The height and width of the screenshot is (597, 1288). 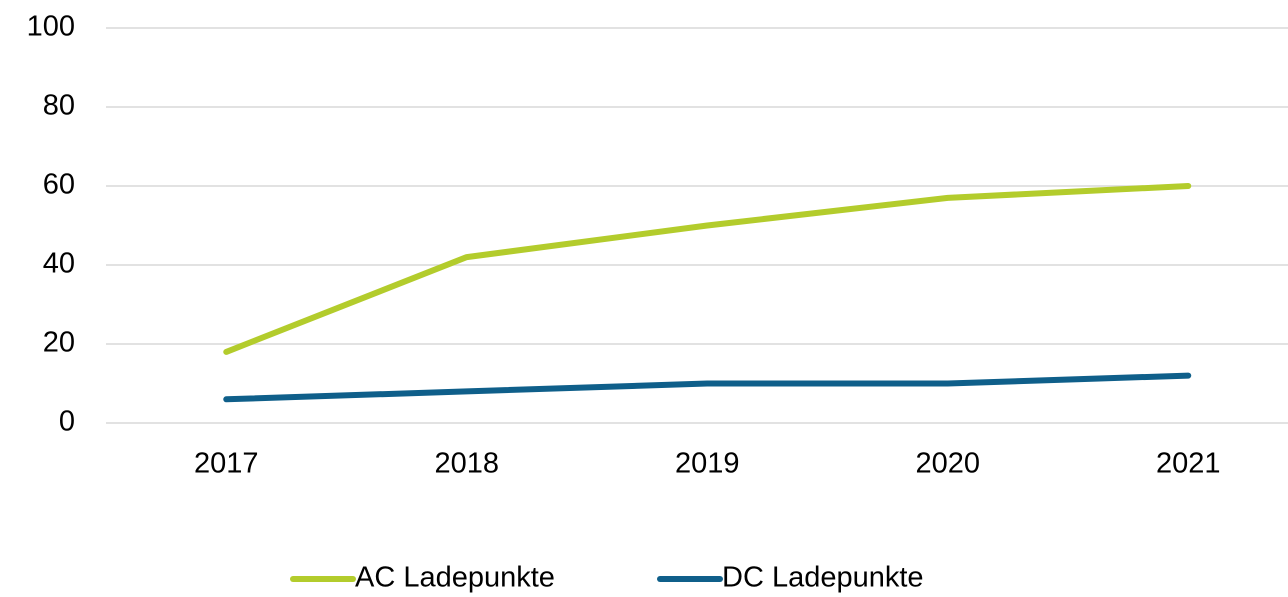 What do you see at coordinates (707, 387) in the screenshot?
I see `data-line` at bounding box center [707, 387].